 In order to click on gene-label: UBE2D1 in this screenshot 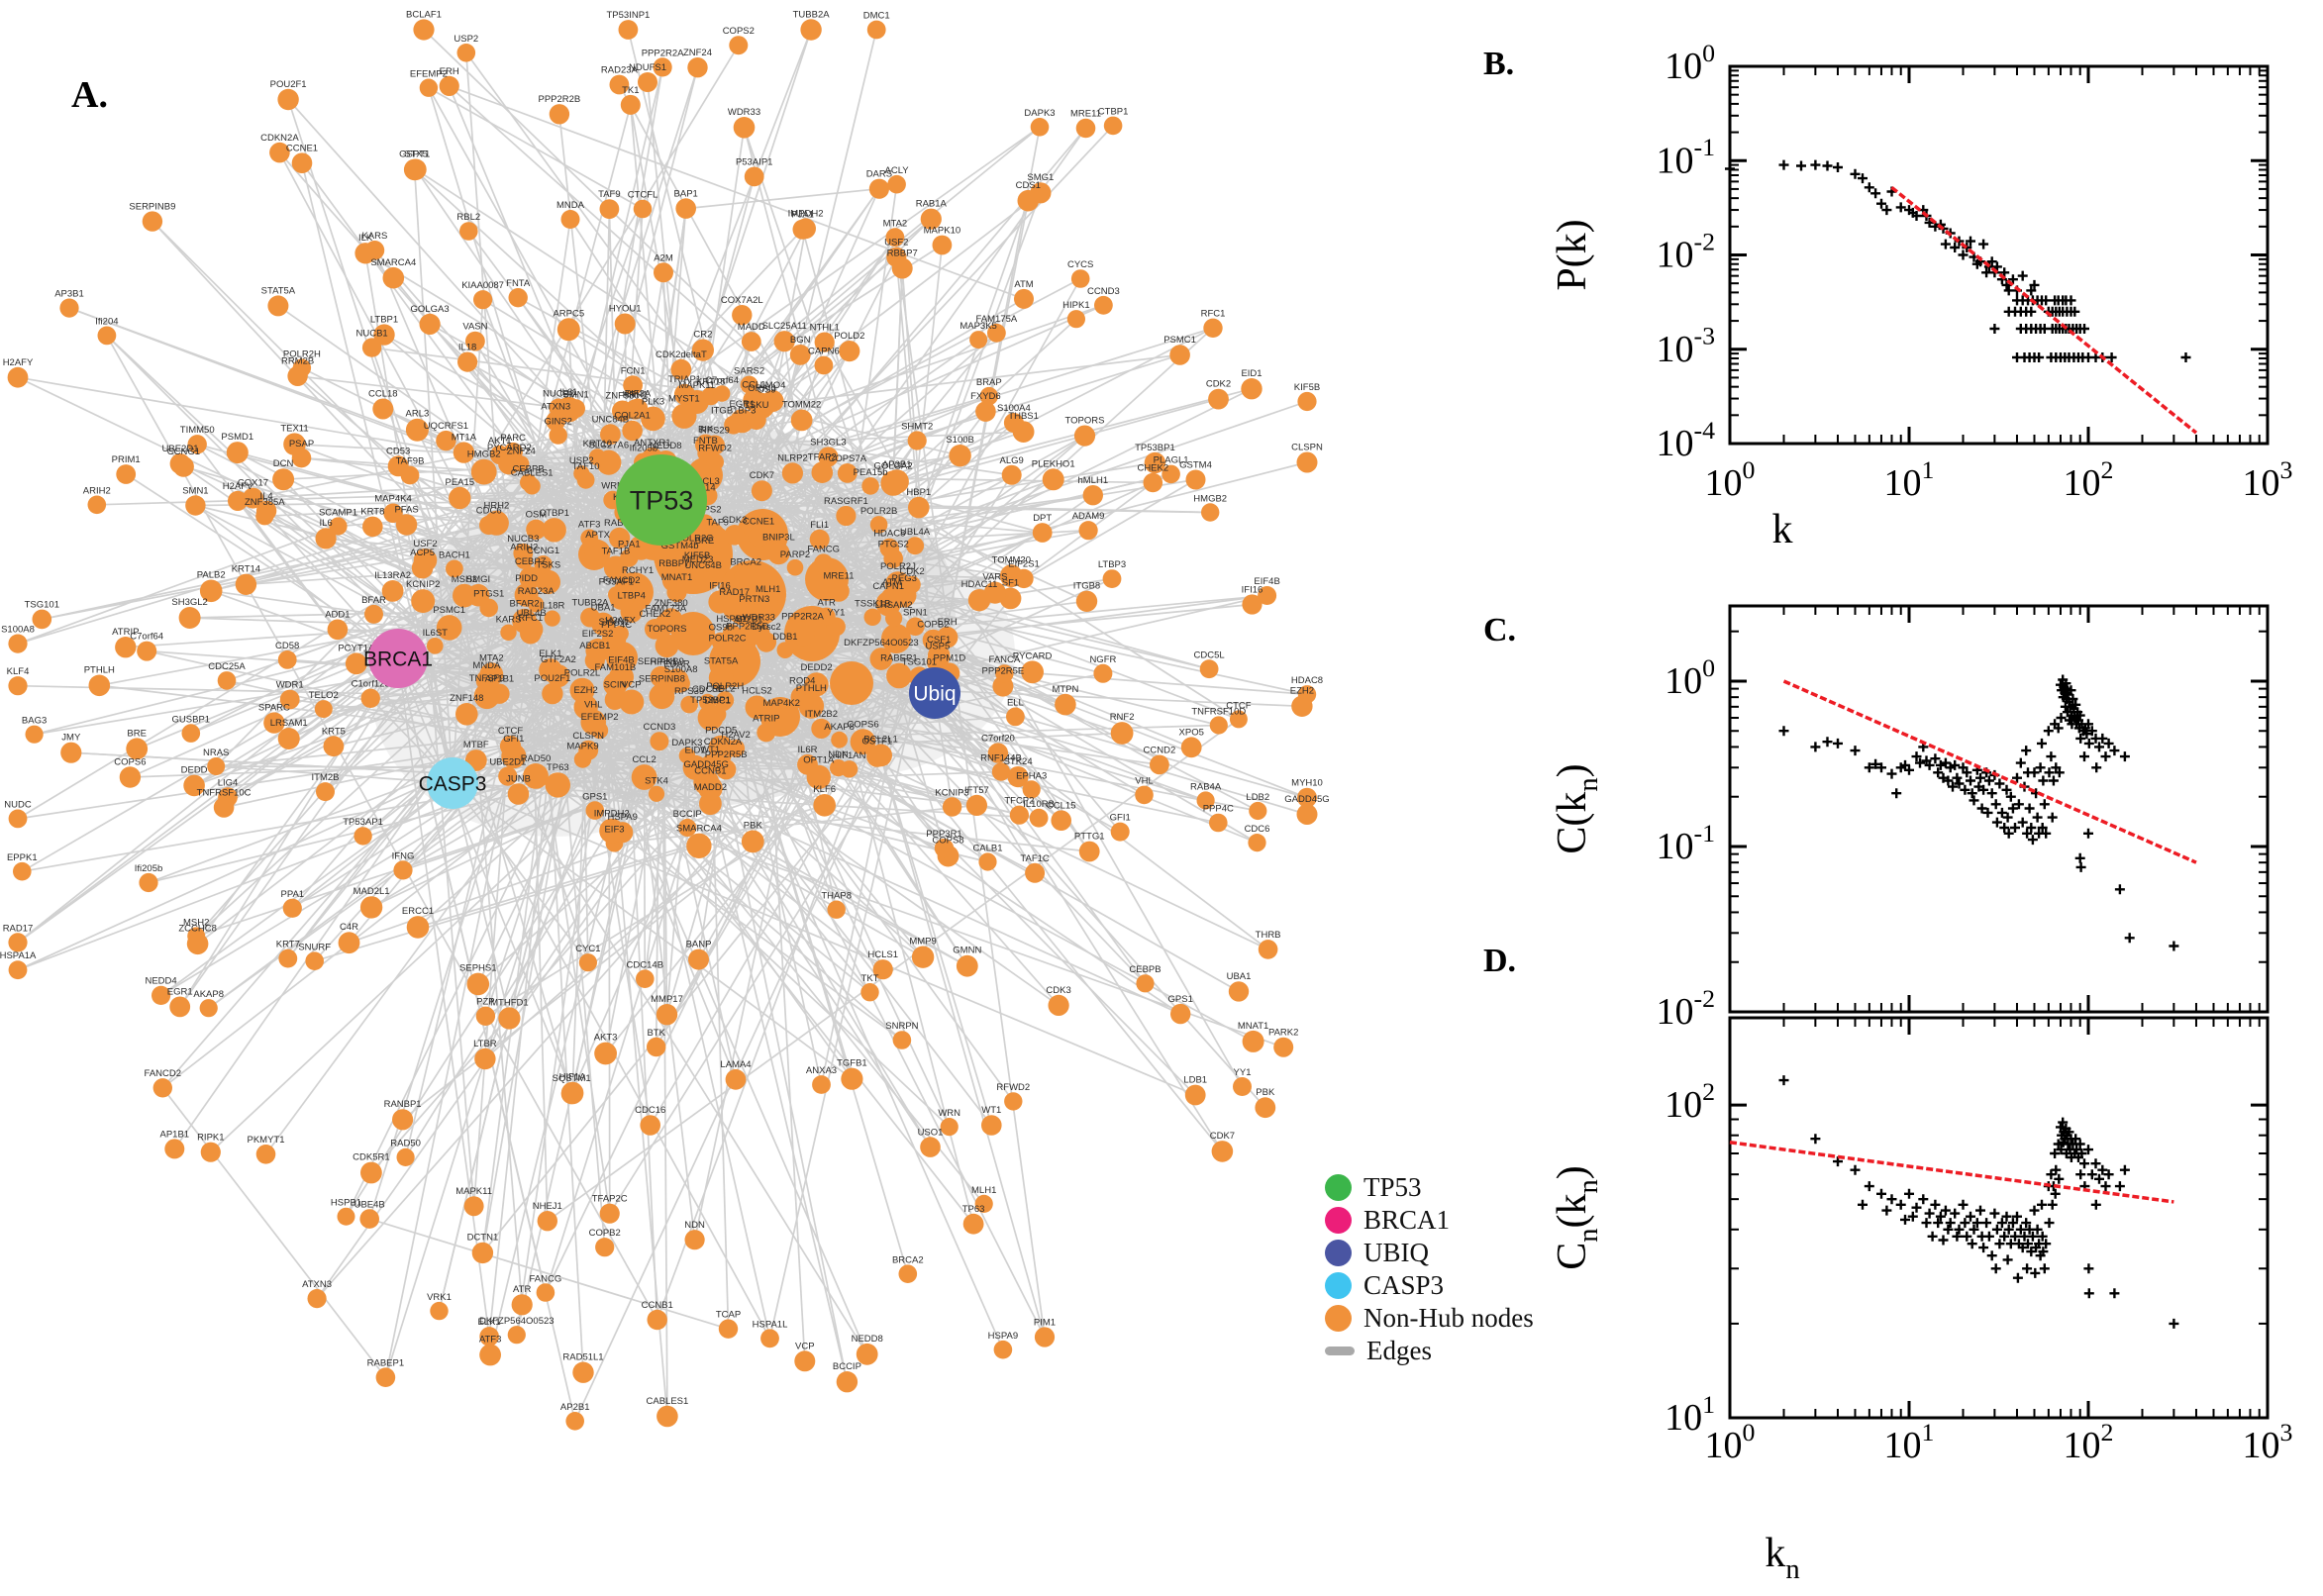, I will do `click(507, 762)`.